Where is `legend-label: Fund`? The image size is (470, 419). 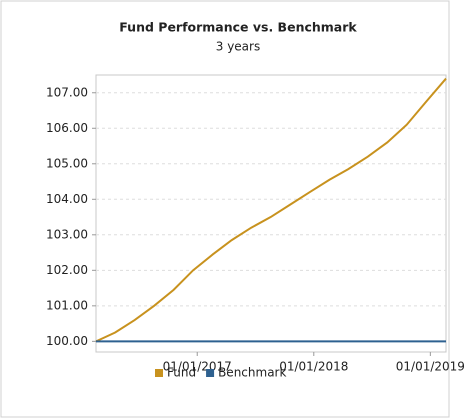
legend-label: Fund is located at coordinates (181, 373).